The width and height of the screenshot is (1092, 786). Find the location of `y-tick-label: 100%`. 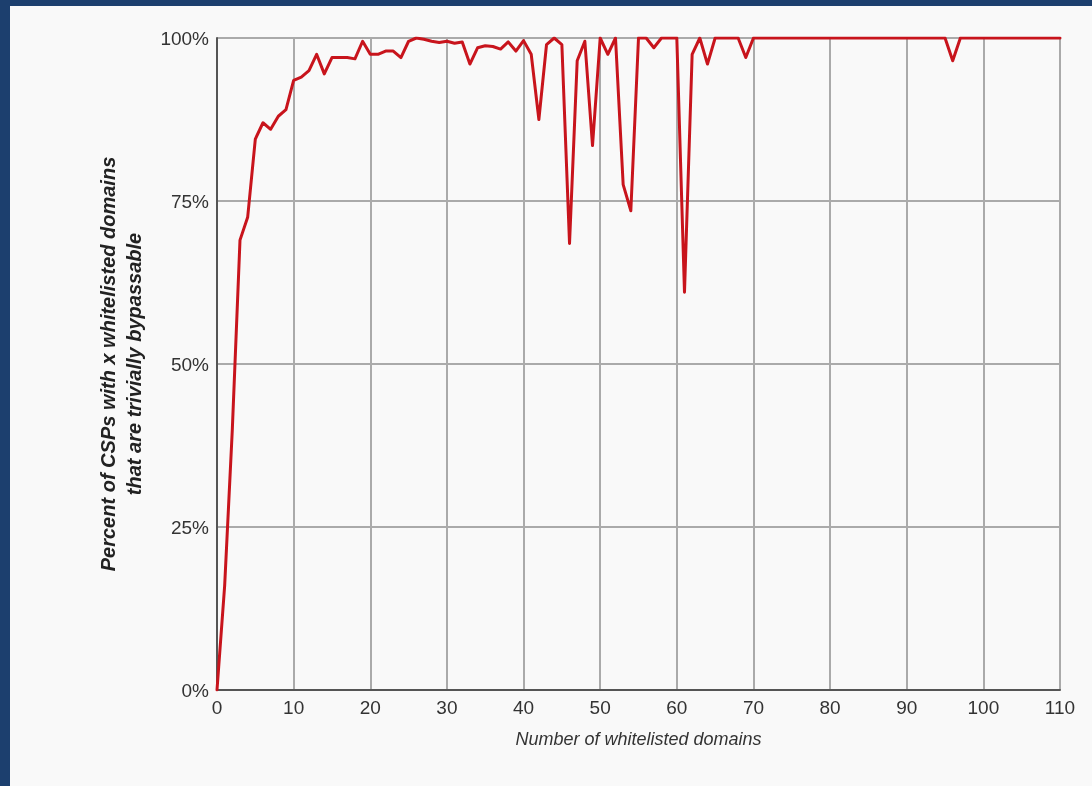

y-tick-label: 100% is located at coordinates (185, 38).